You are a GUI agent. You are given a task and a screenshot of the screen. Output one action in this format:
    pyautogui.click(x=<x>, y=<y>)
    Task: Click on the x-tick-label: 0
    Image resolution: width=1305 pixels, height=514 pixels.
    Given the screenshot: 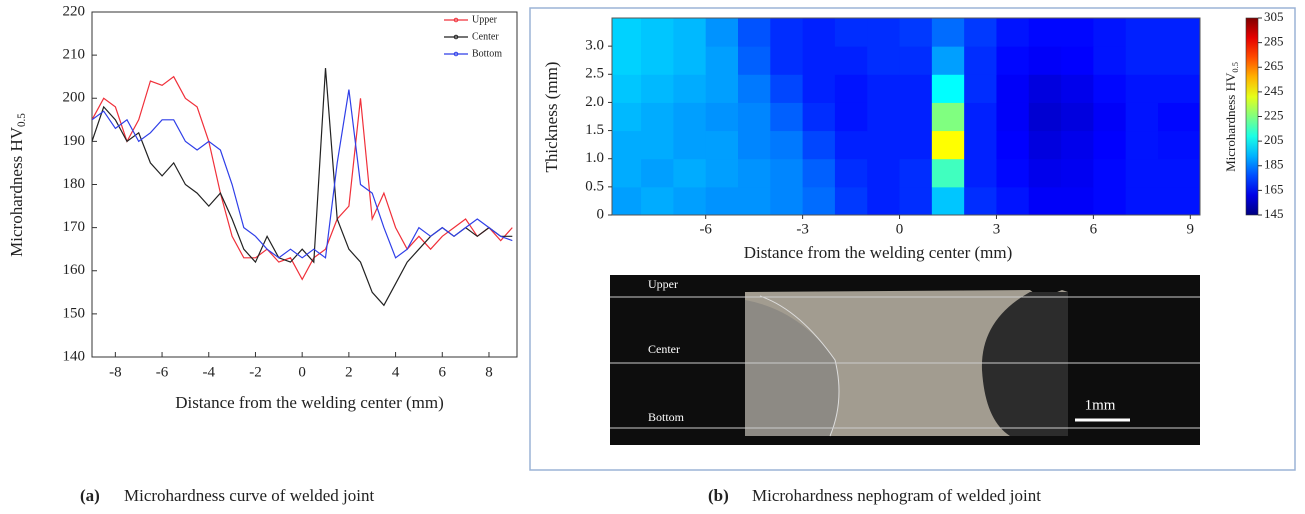 What is the action you would take?
    pyautogui.click(x=302, y=372)
    